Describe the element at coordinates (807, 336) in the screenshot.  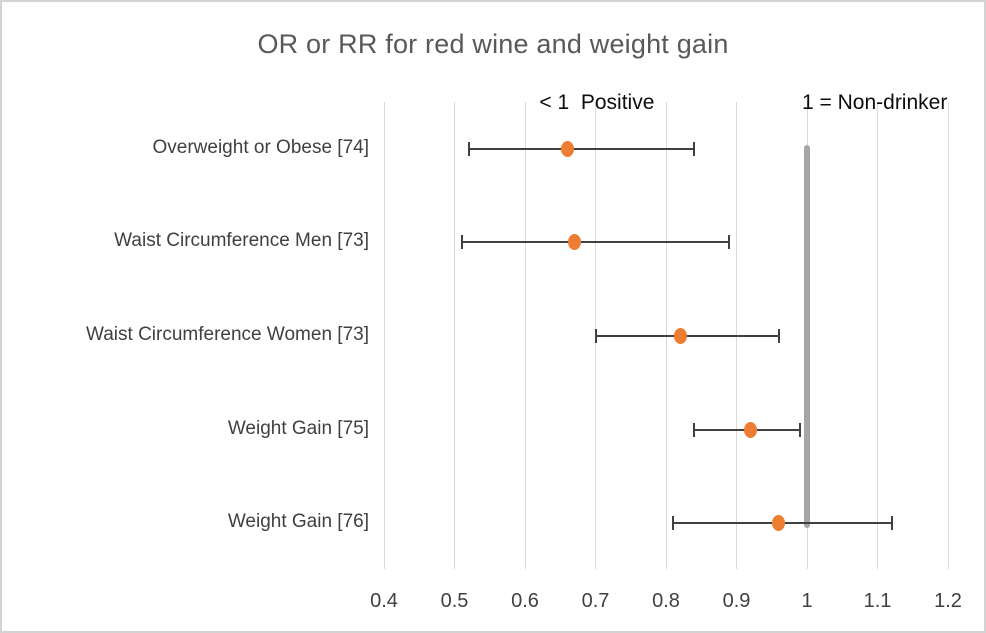
I see `reference-line` at that location.